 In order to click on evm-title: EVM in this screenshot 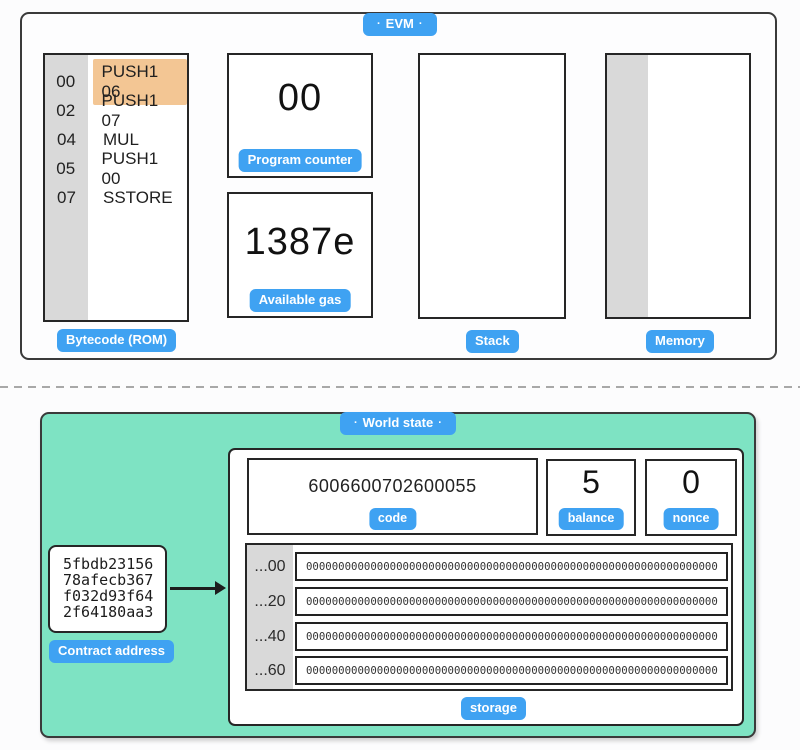, I will do `click(399, 23)`.